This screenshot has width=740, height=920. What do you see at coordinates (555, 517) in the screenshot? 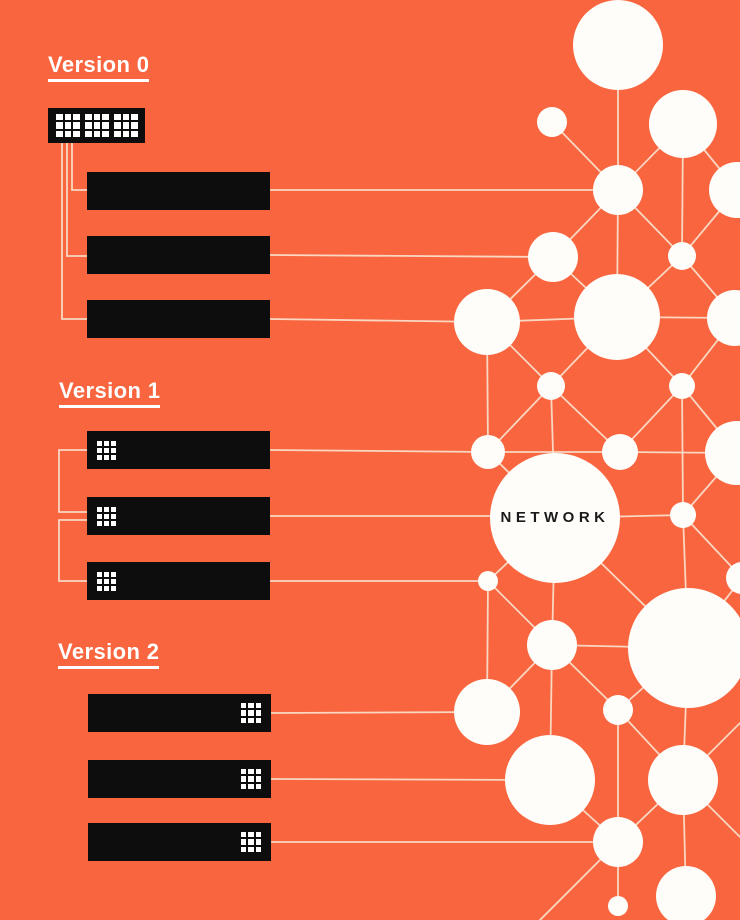
I see `network-hub-label: NETWORK` at bounding box center [555, 517].